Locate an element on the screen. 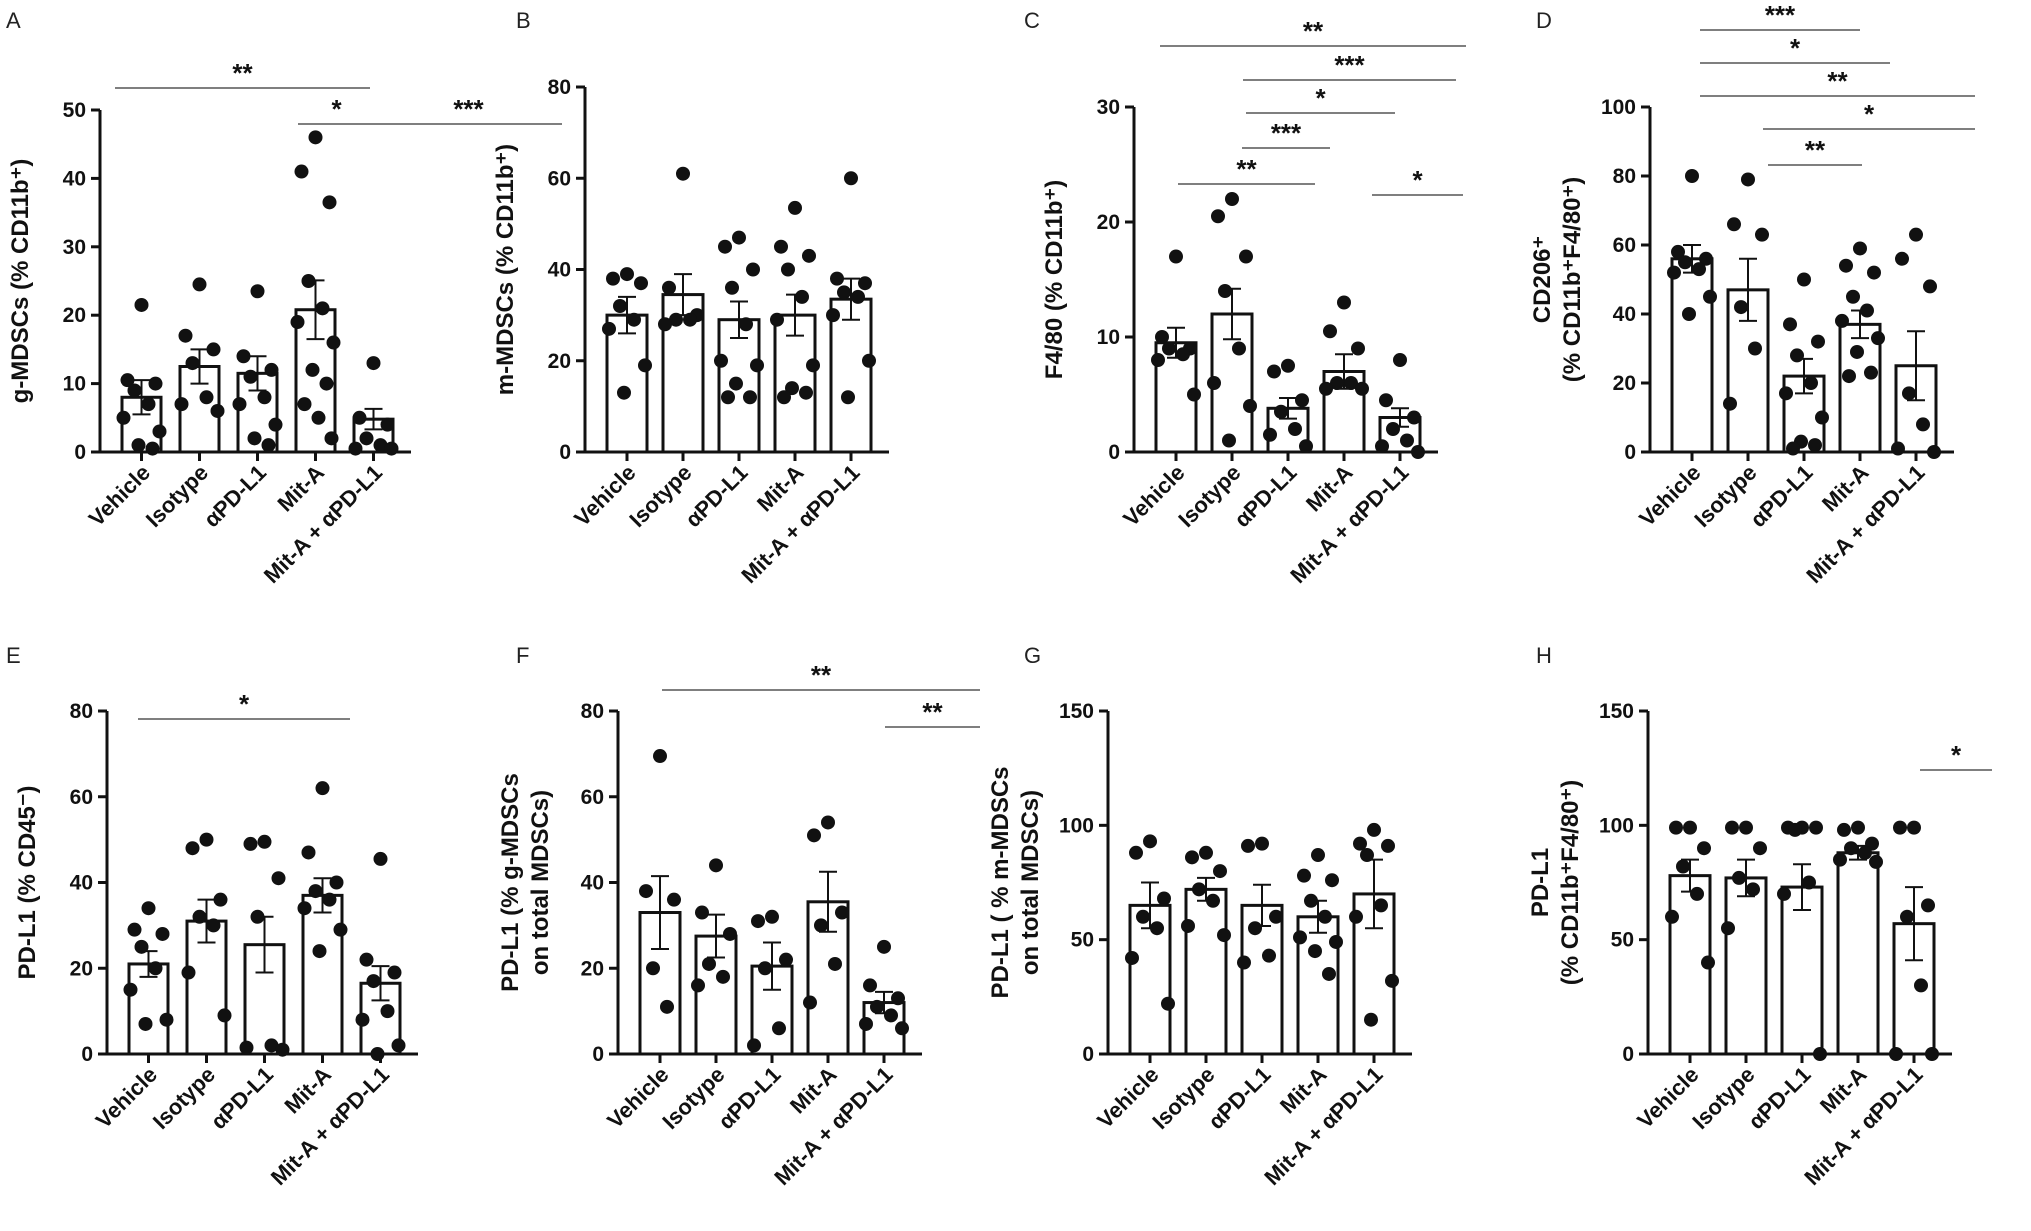  y-tick-label: 10 is located at coordinates (74, 384).